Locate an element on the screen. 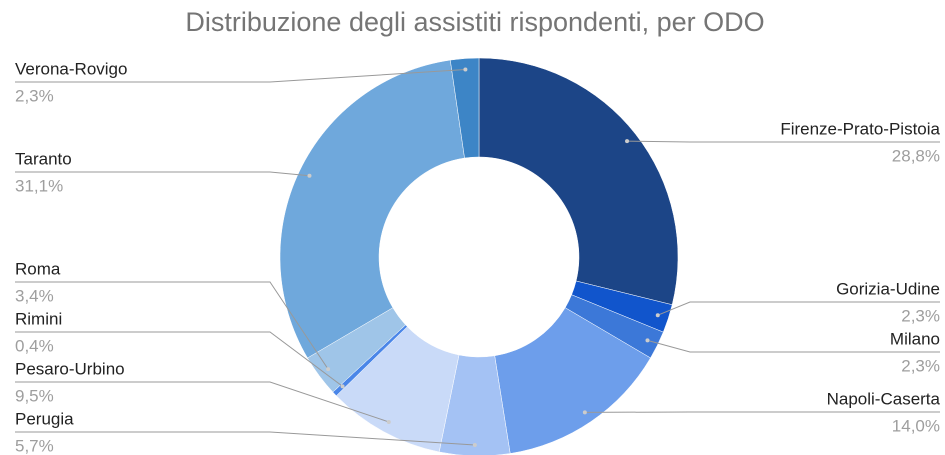 This screenshot has height=455, width=945. slice-value-label: 9,5% is located at coordinates (34, 395).